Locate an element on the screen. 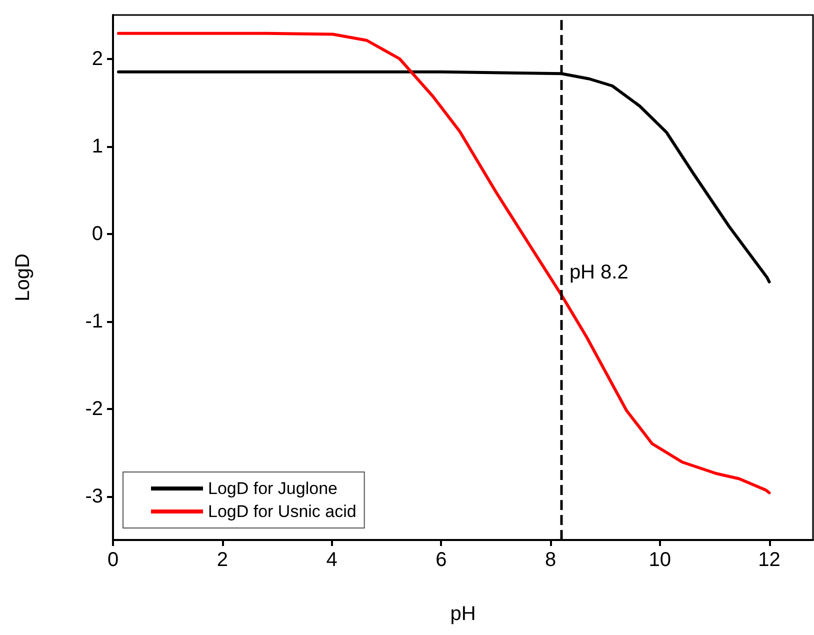 This screenshot has width=814, height=635. x-tick-label: 6 is located at coordinates (441, 560).